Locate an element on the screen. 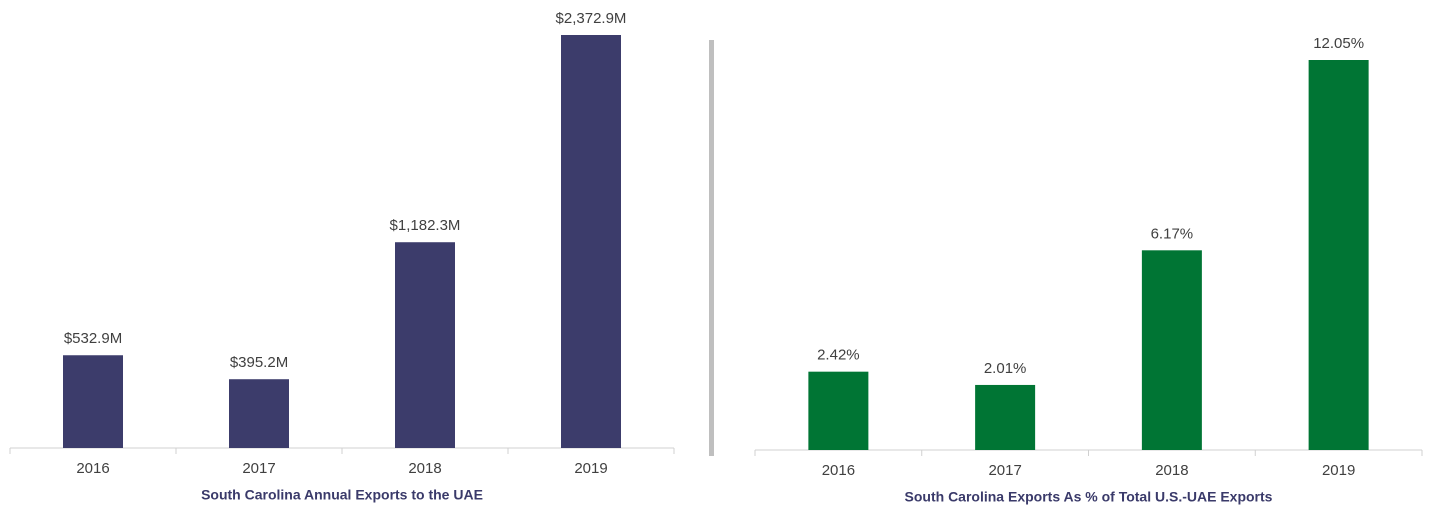 This screenshot has width=1429, height=510. data-label: 6.17% is located at coordinates (1172, 233).